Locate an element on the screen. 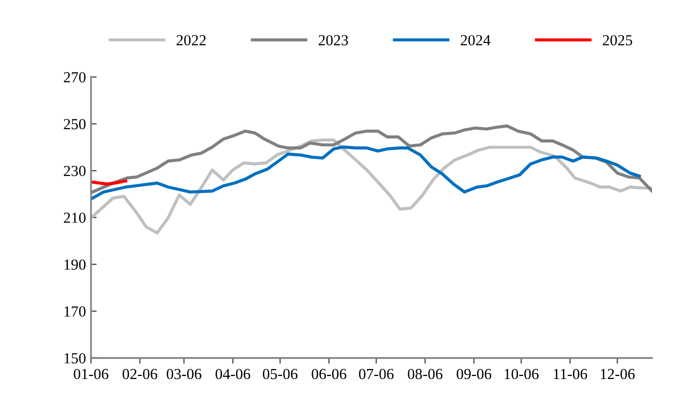 The image size is (694, 408). x-tick-label: 05-06 is located at coordinates (280, 374).